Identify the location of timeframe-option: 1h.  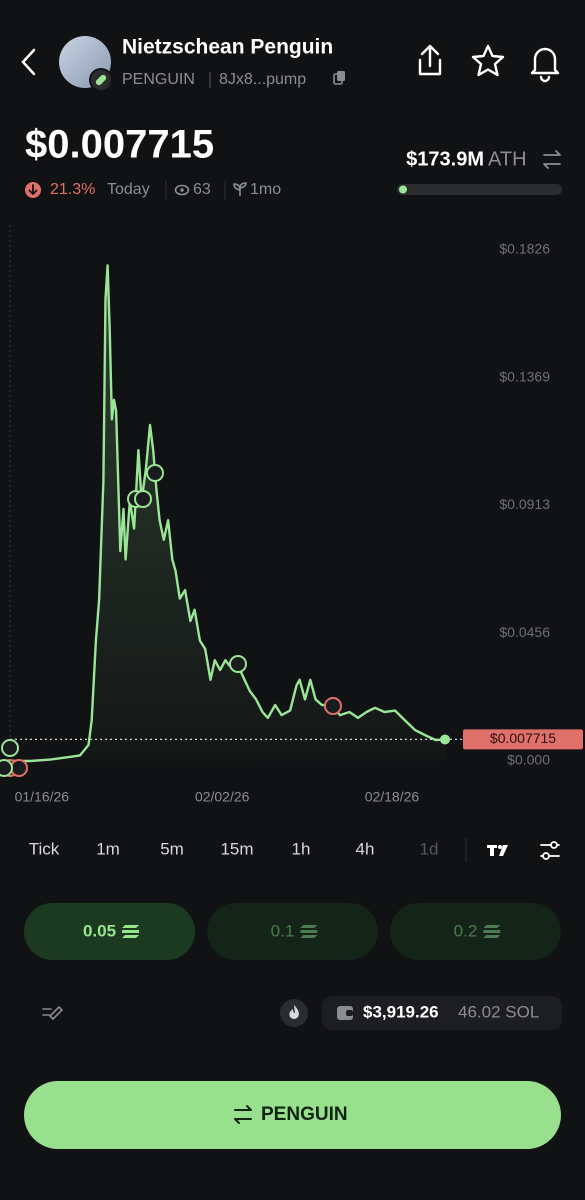
(301, 848).